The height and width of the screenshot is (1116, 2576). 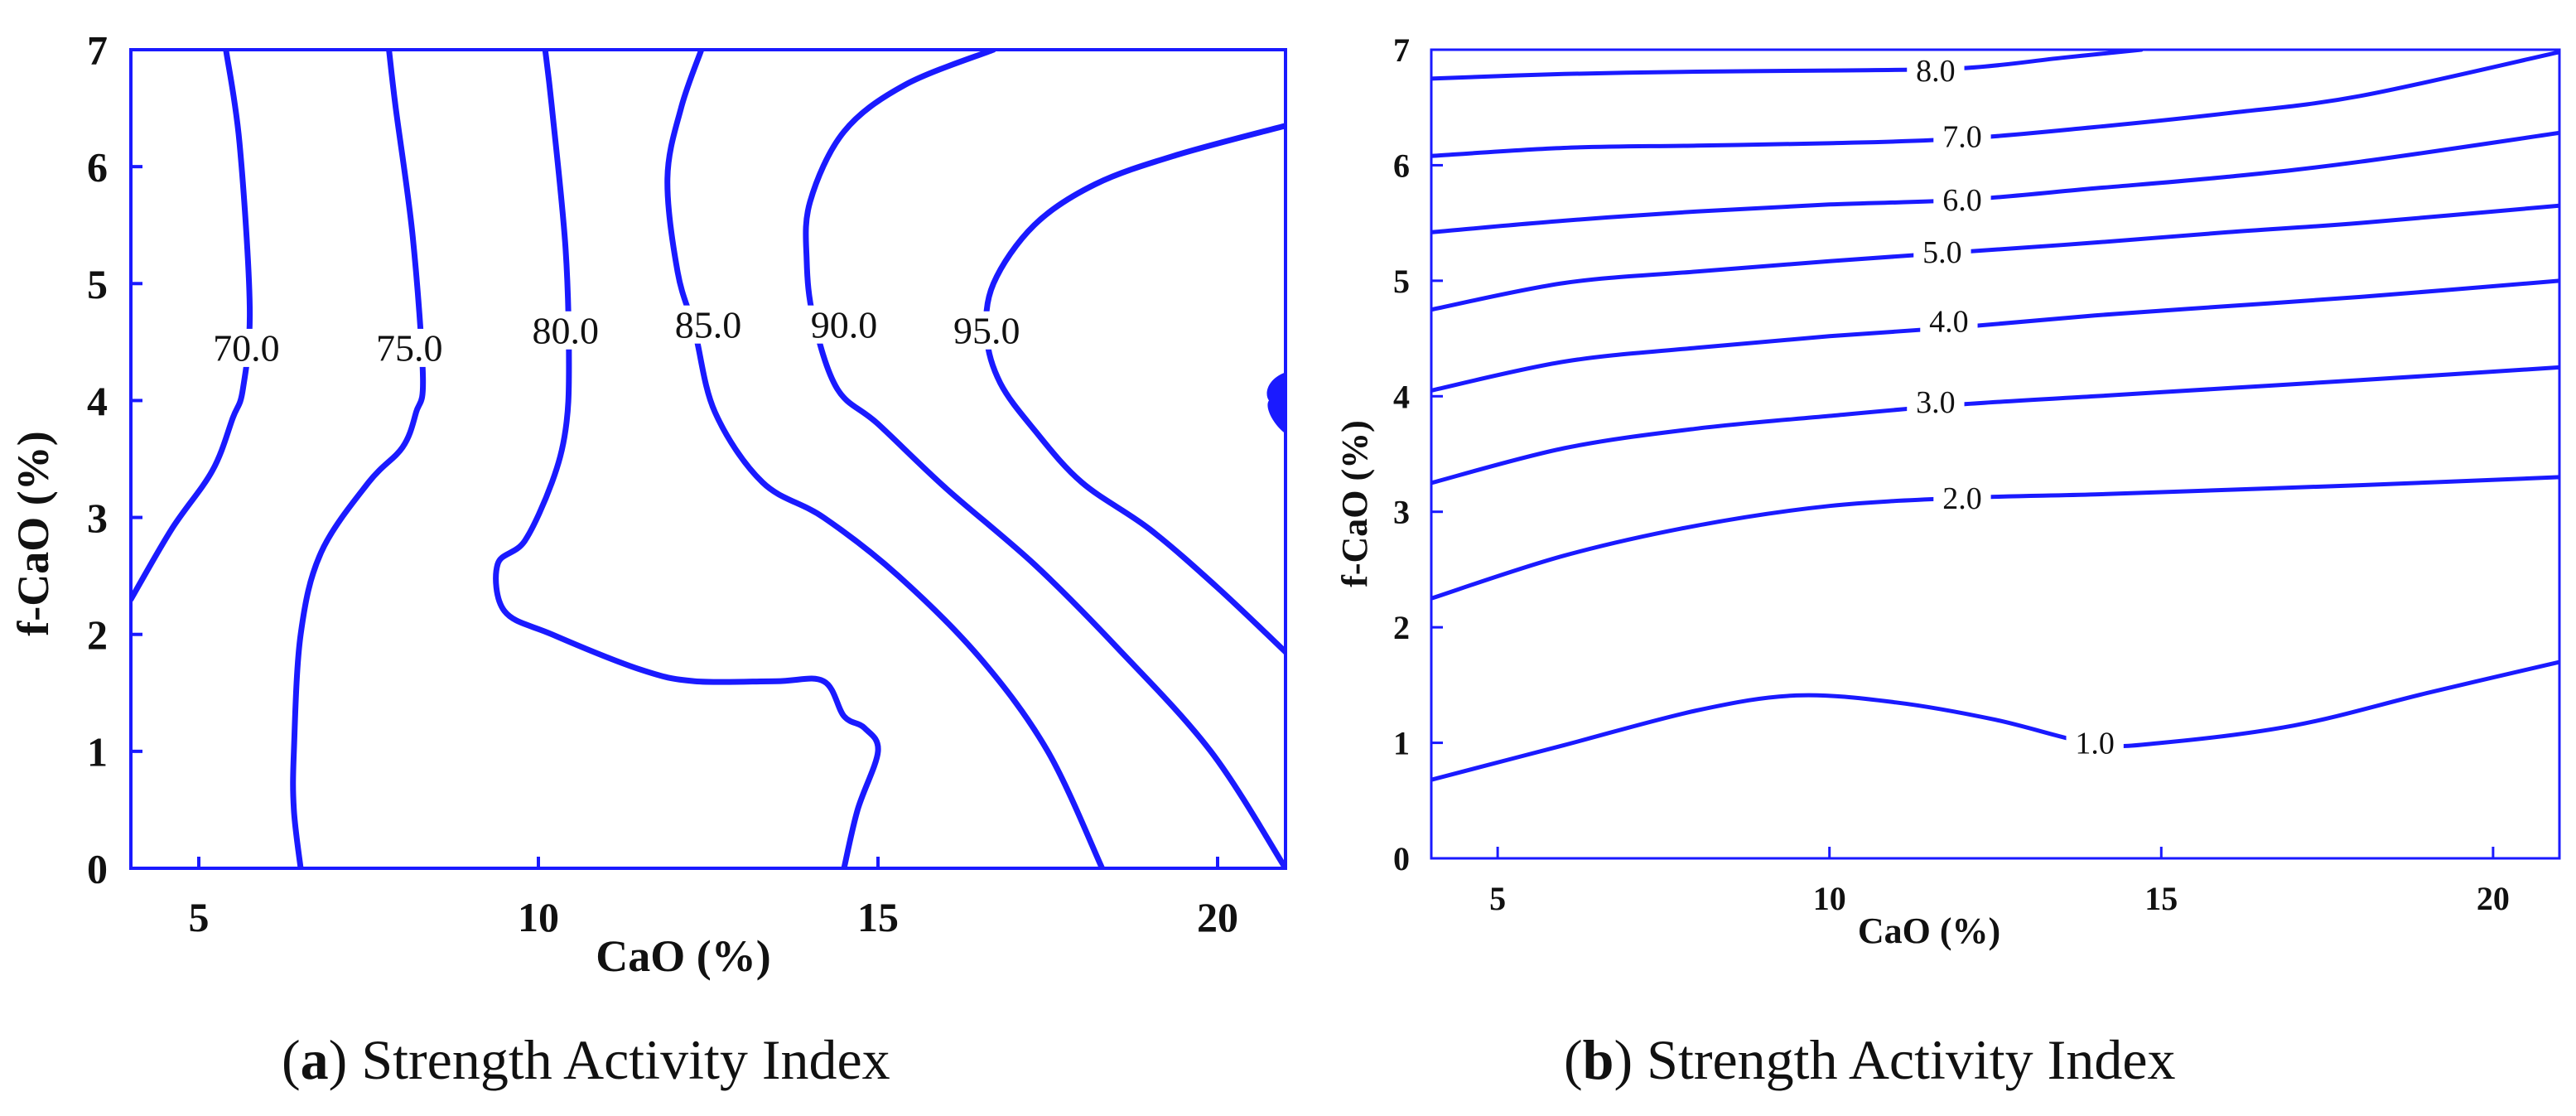 I want to click on contour-label-2.0: 2.0, so click(x=1962, y=499).